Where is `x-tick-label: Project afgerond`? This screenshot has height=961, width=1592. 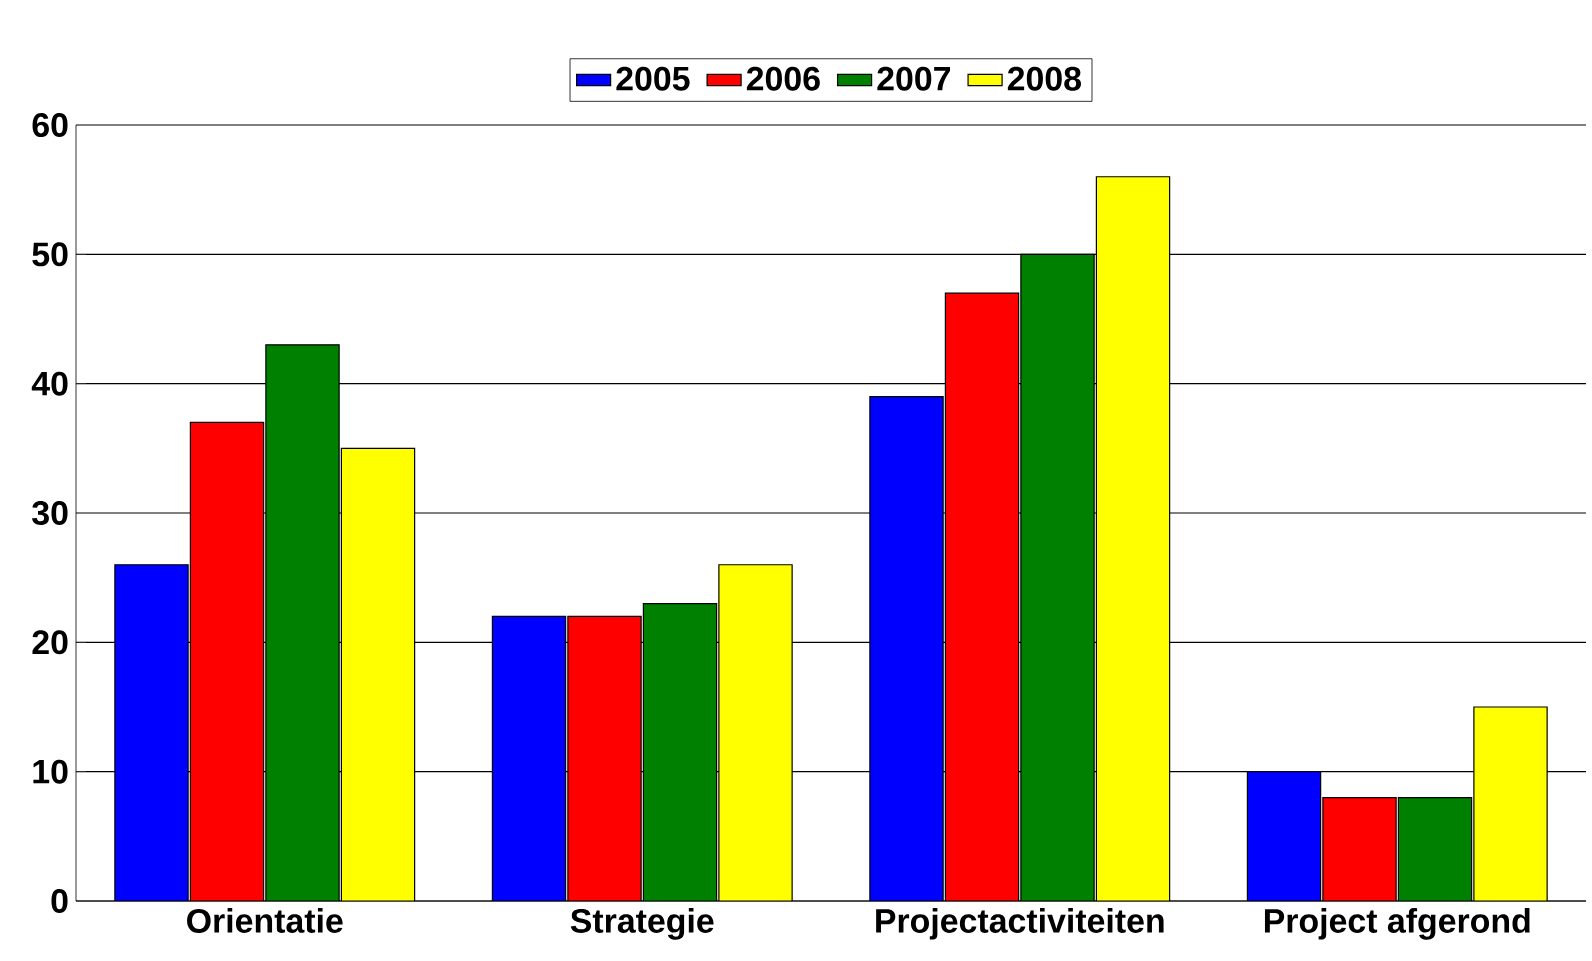 x-tick-label: Project afgerond is located at coordinates (1397, 924).